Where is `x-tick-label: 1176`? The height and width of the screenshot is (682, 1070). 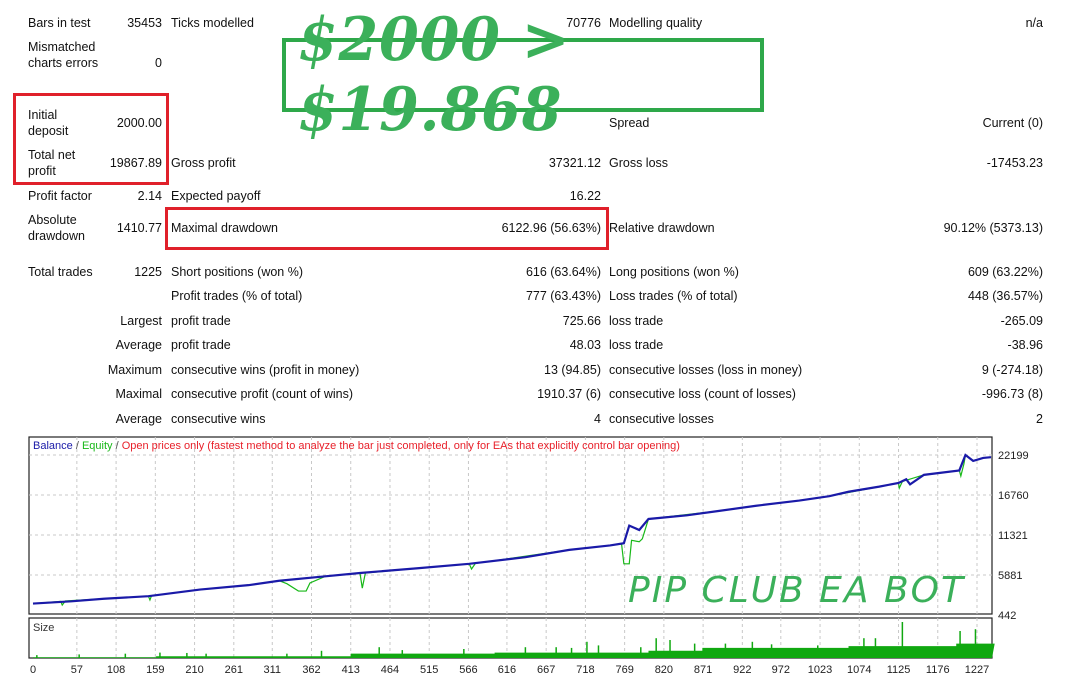
x-tick-label: 1176 is located at coordinates (938, 670).